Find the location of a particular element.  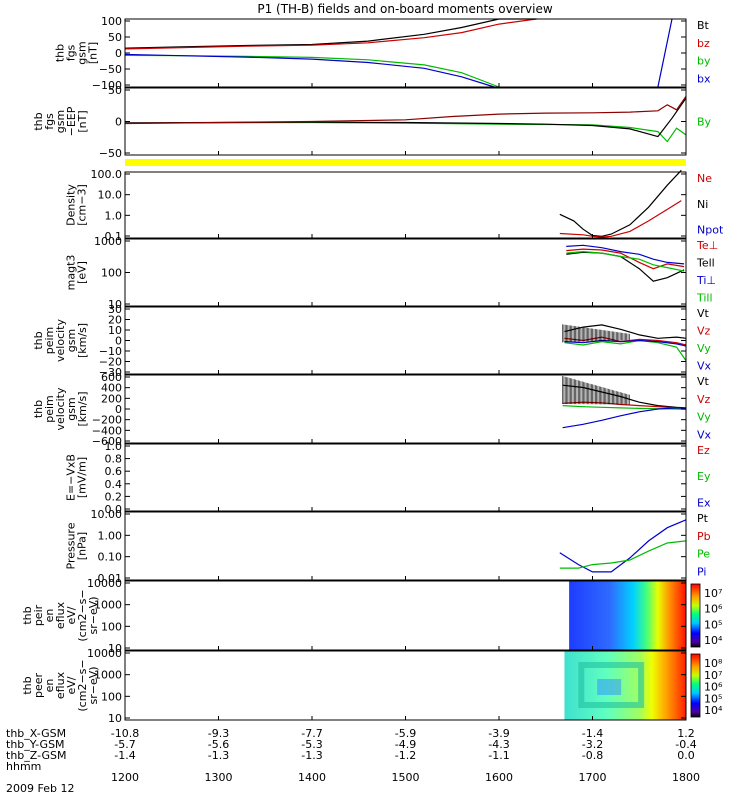

date-label: 2009 Feb 12 is located at coordinates (40, 788).